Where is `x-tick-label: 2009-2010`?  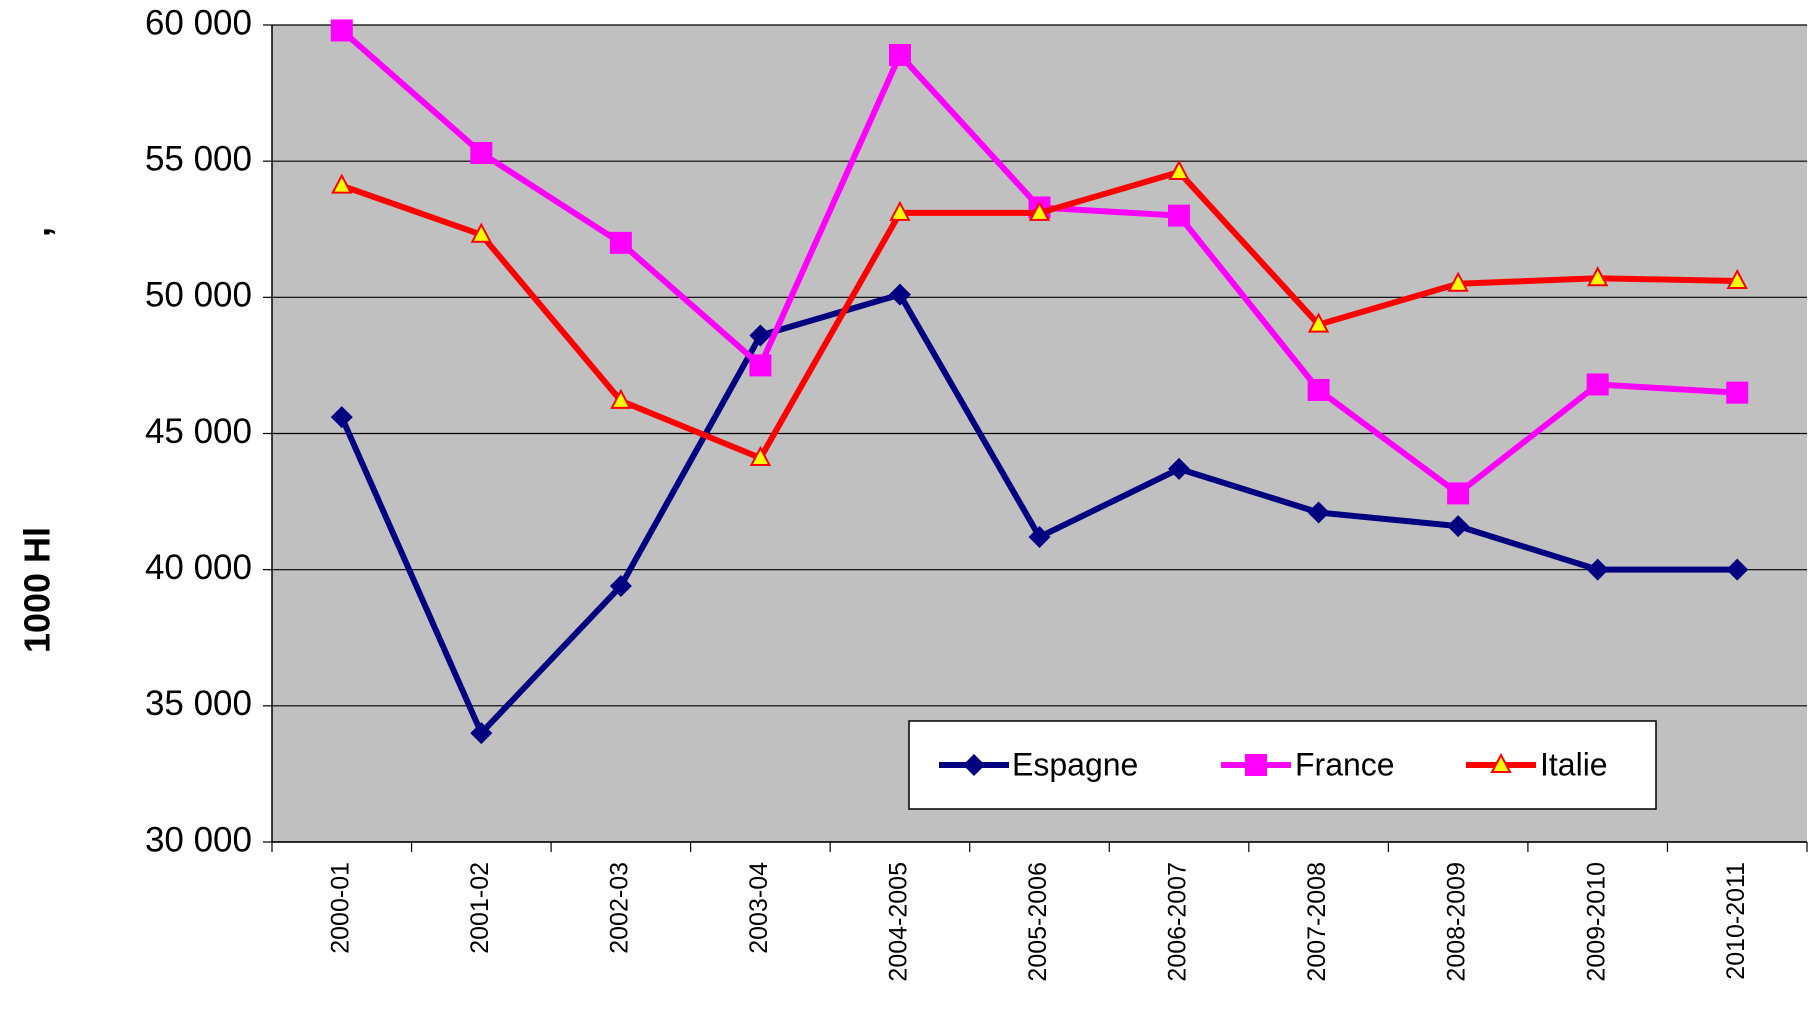 x-tick-label: 2009-2010 is located at coordinates (1596, 922).